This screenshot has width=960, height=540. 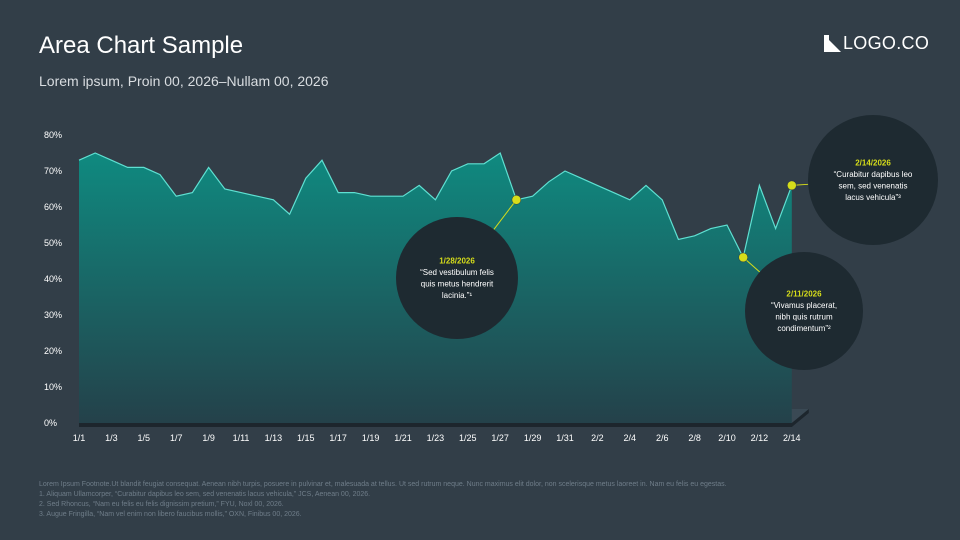 What do you see at coordinates (53, 387) in the screenshot?
I see `y-tick-label: 10%` at bounding box center [53, 387].